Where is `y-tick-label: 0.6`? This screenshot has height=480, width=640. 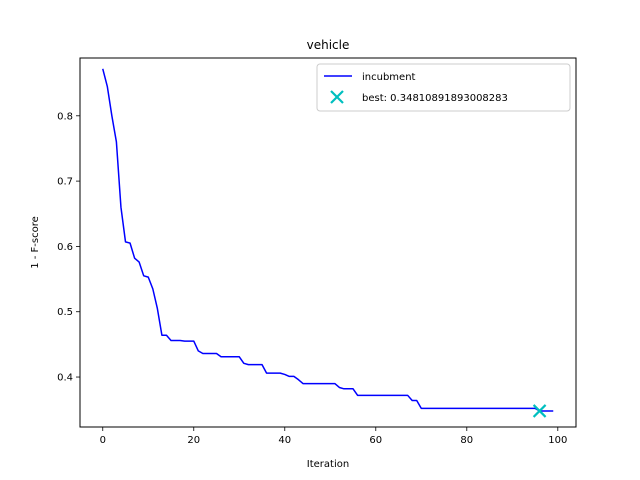 y-tick-label: 0.6 is located at coordinates (65, 247).